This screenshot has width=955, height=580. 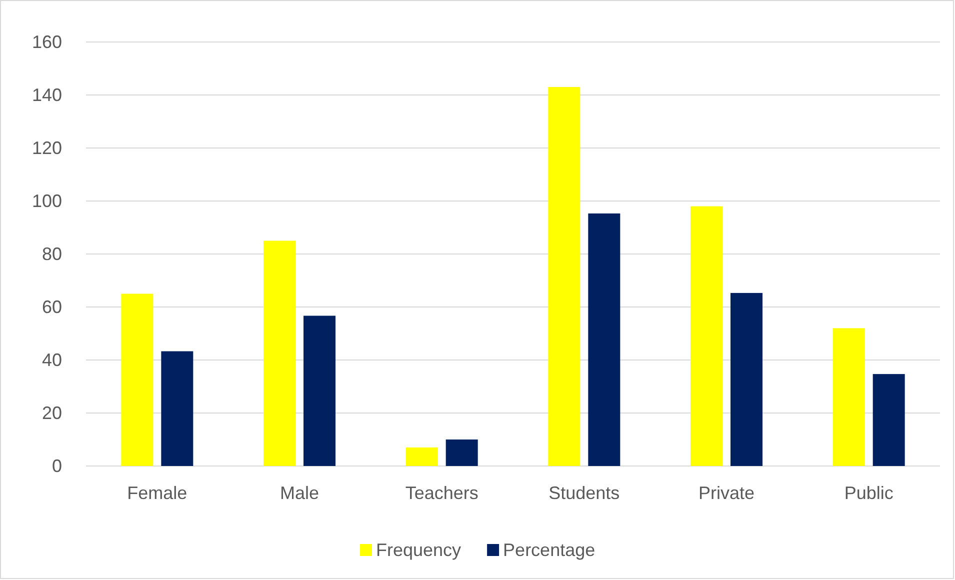 What do you see at coordinates (419, 550) in the screenshot?
I see `legend-label: Frequency` at bounding box center [419, 550].